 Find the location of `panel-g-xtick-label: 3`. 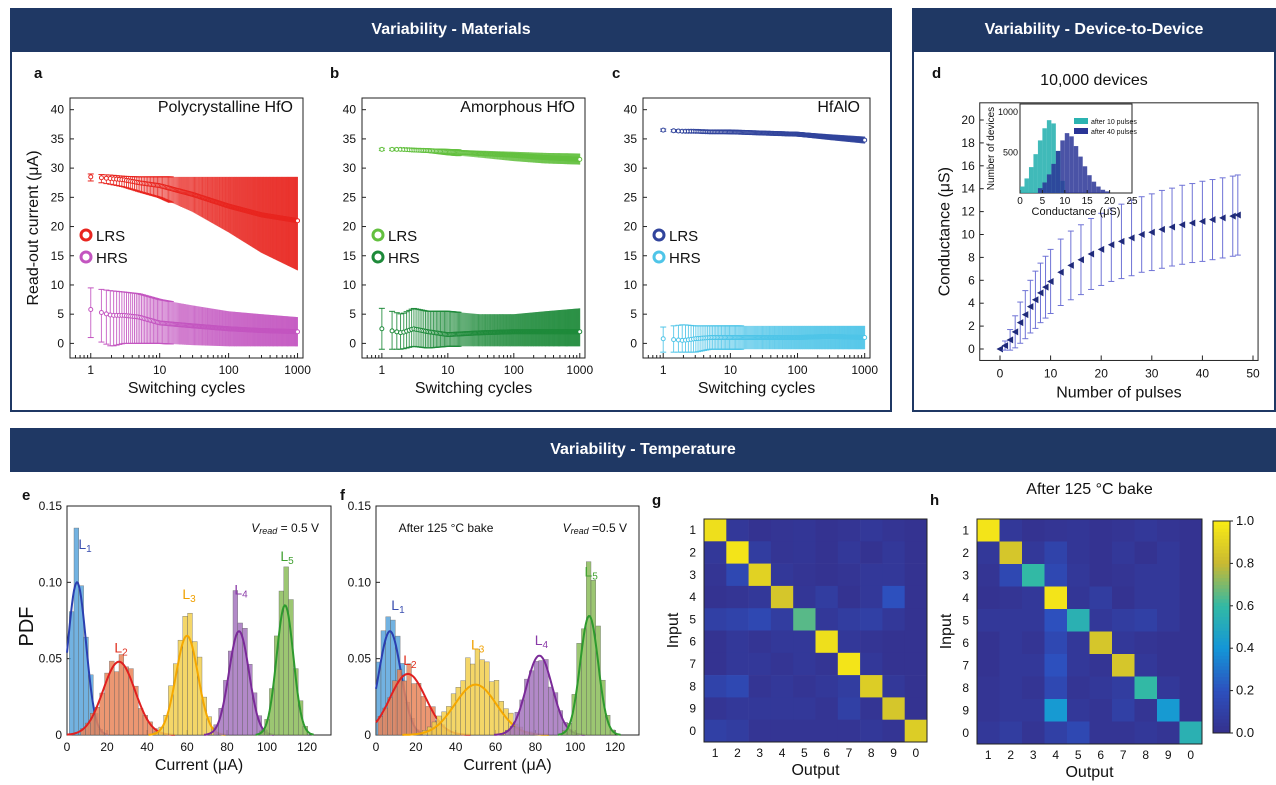

panel-g-xtick-label: 3 is located at coordinates (759, 753).